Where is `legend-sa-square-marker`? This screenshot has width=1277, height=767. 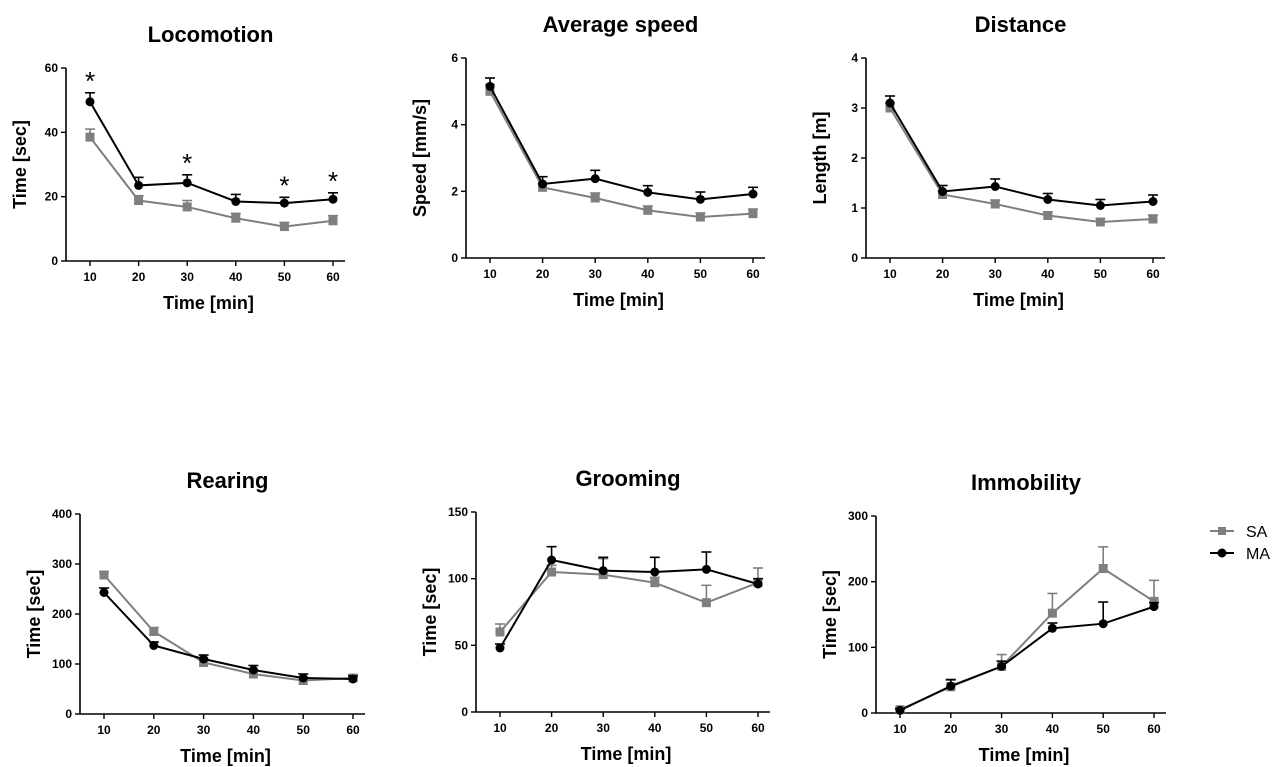 legend-sa-square-marker is located at coordinates (1222, 531).